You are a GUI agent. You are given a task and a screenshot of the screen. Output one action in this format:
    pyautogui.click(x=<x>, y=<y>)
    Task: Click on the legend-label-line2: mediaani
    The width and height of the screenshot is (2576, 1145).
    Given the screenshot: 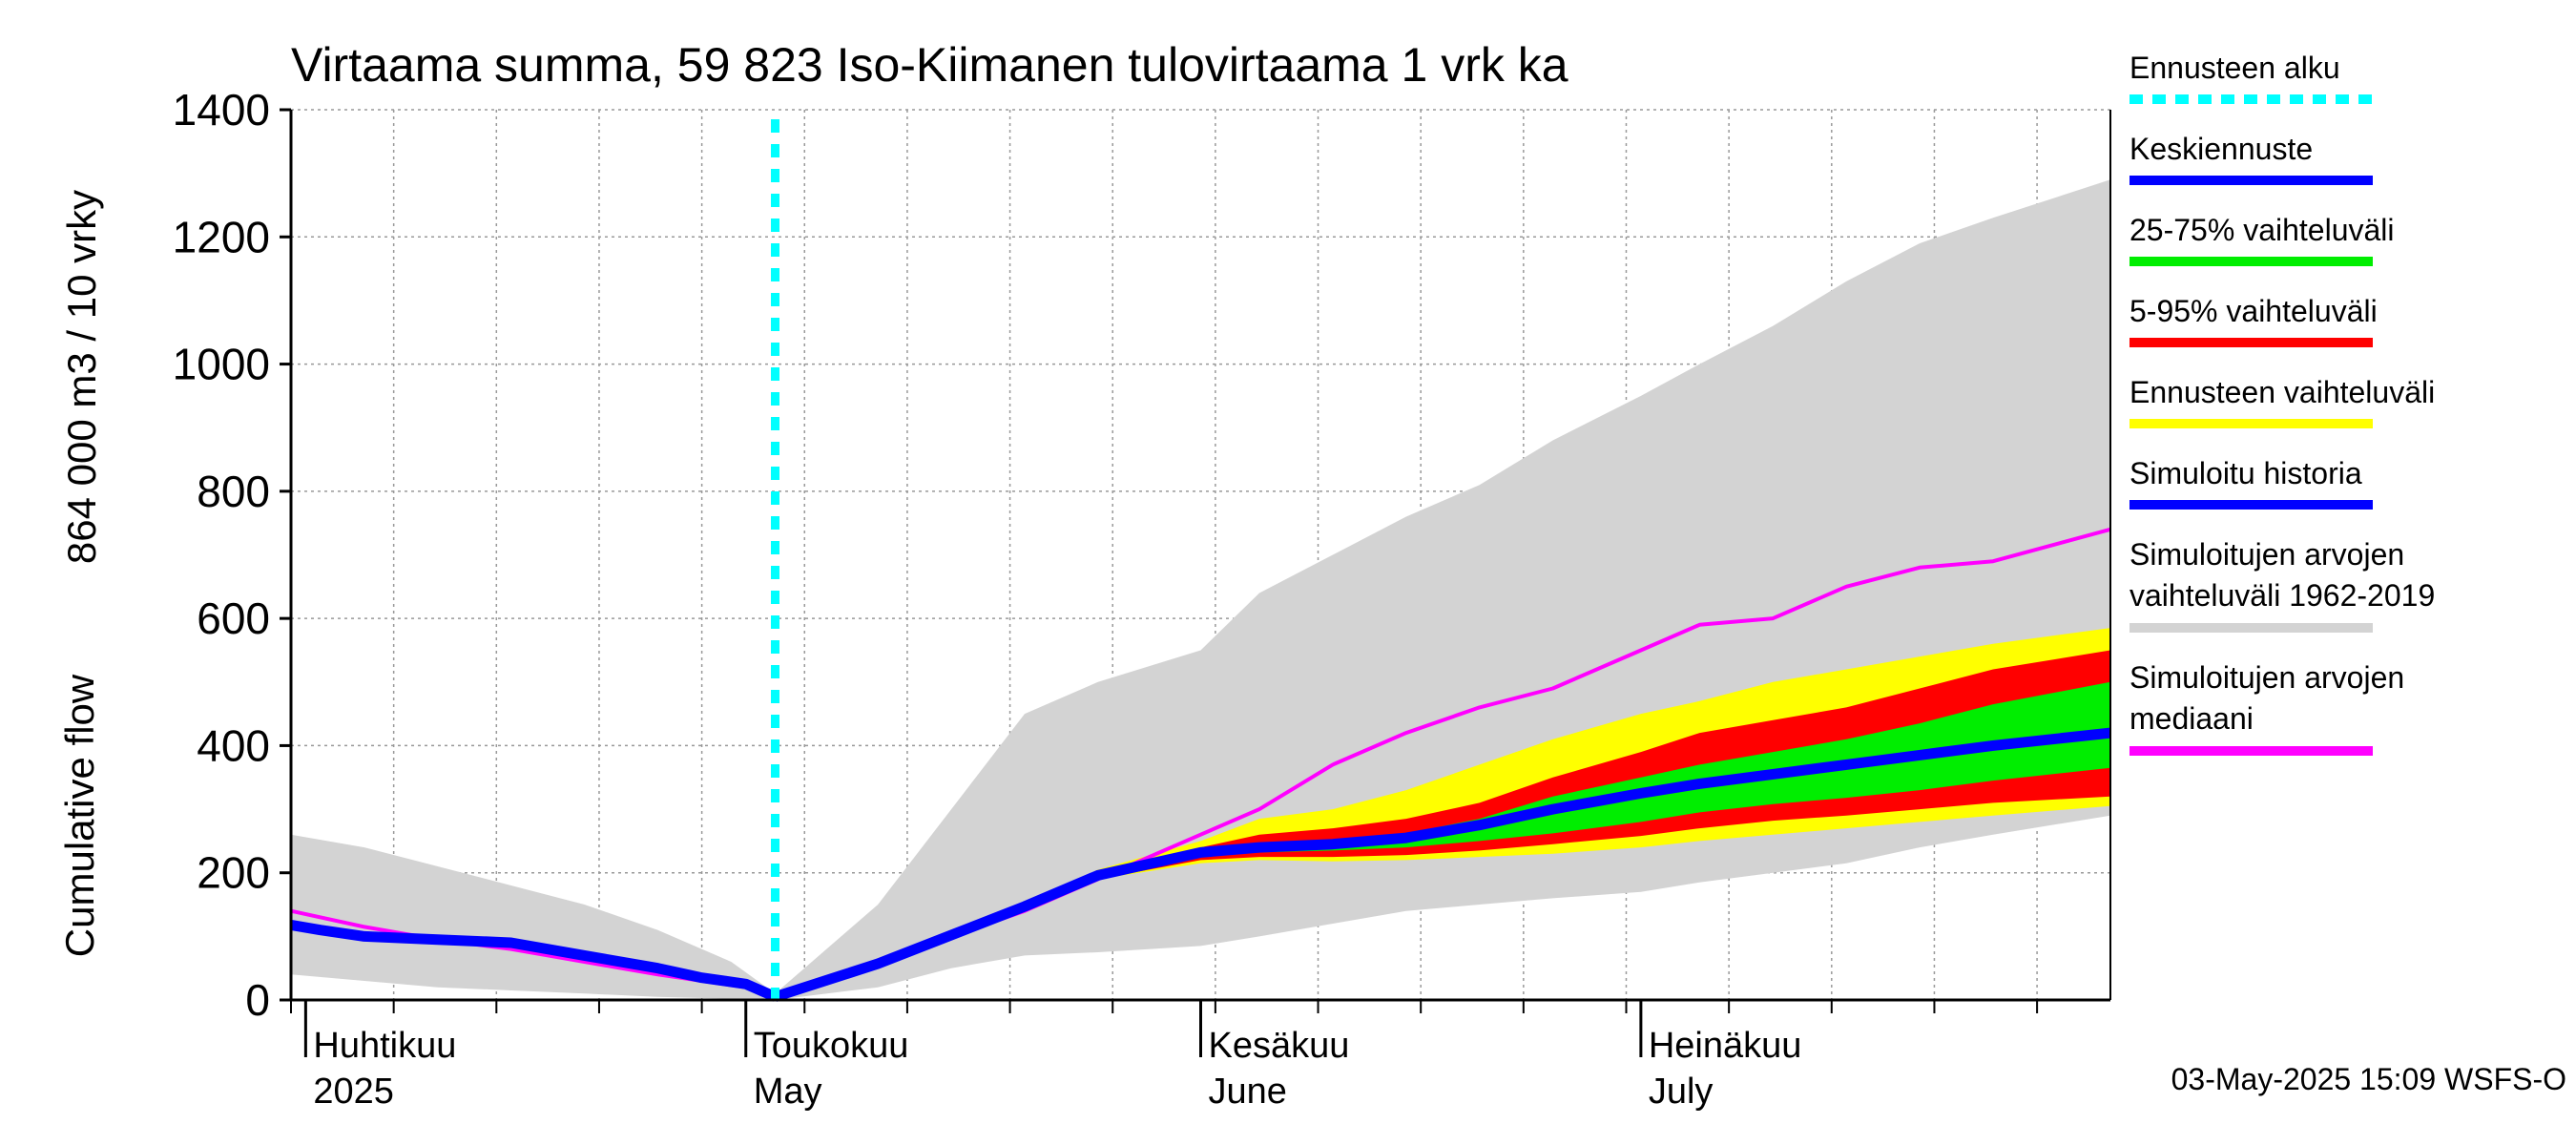 What is the action you would take?
    pyautogui.click(x=2191, y=719)
    